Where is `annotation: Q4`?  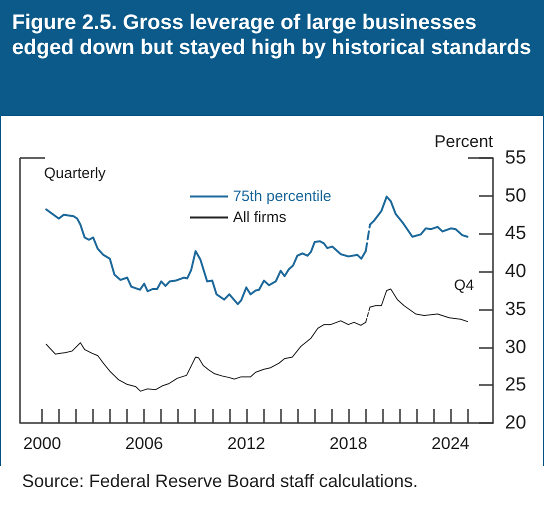
annotation: Q4 is located at coordinates (464, 285).